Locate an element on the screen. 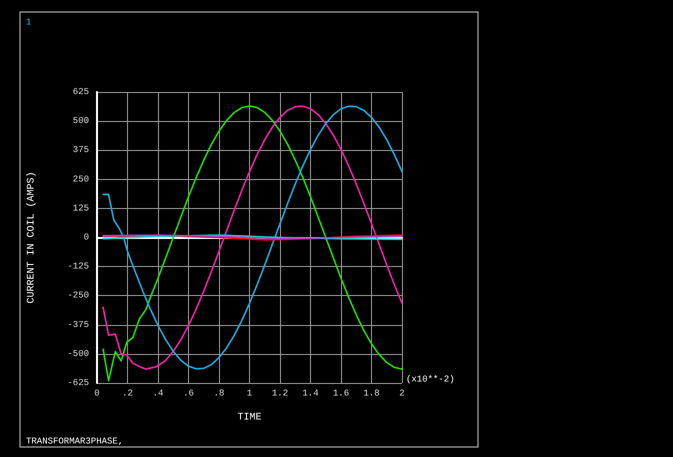  y-axis-title: CURRENT IN COIL (AMPS) is located at coordinates (32, 237).